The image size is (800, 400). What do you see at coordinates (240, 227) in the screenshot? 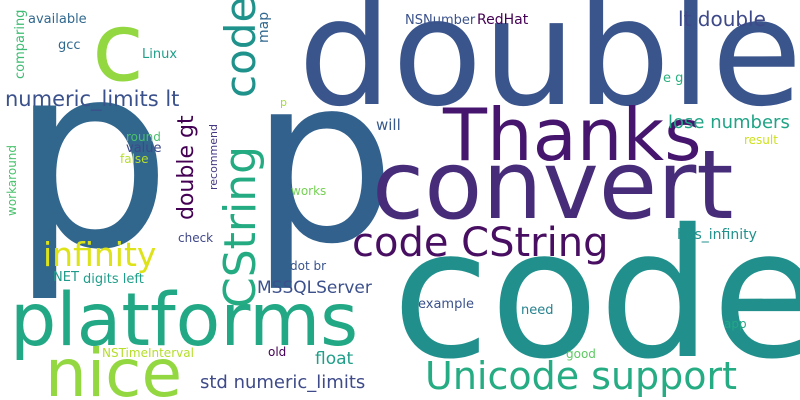
I see `word-cstring-vertical: CString` at bounding box center [240, 227].